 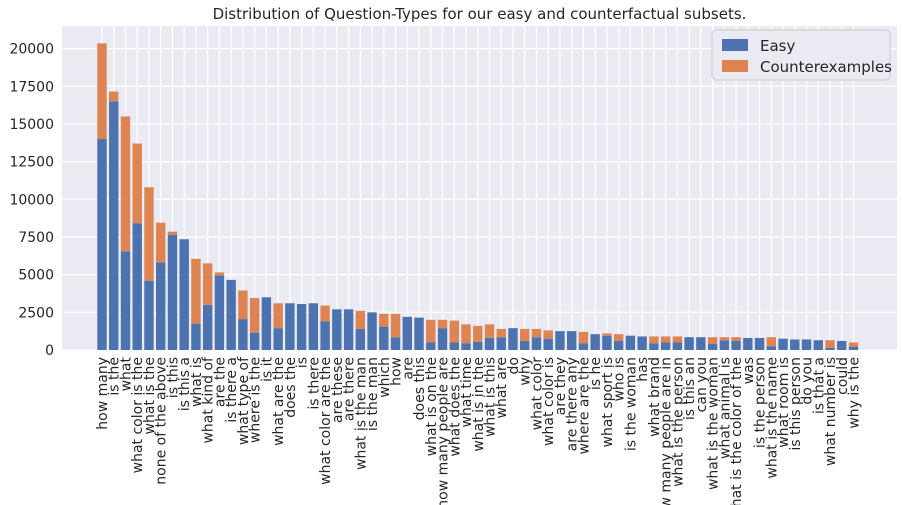 I want to click on y-tick-label: 7500, so click(x=36, y=238).